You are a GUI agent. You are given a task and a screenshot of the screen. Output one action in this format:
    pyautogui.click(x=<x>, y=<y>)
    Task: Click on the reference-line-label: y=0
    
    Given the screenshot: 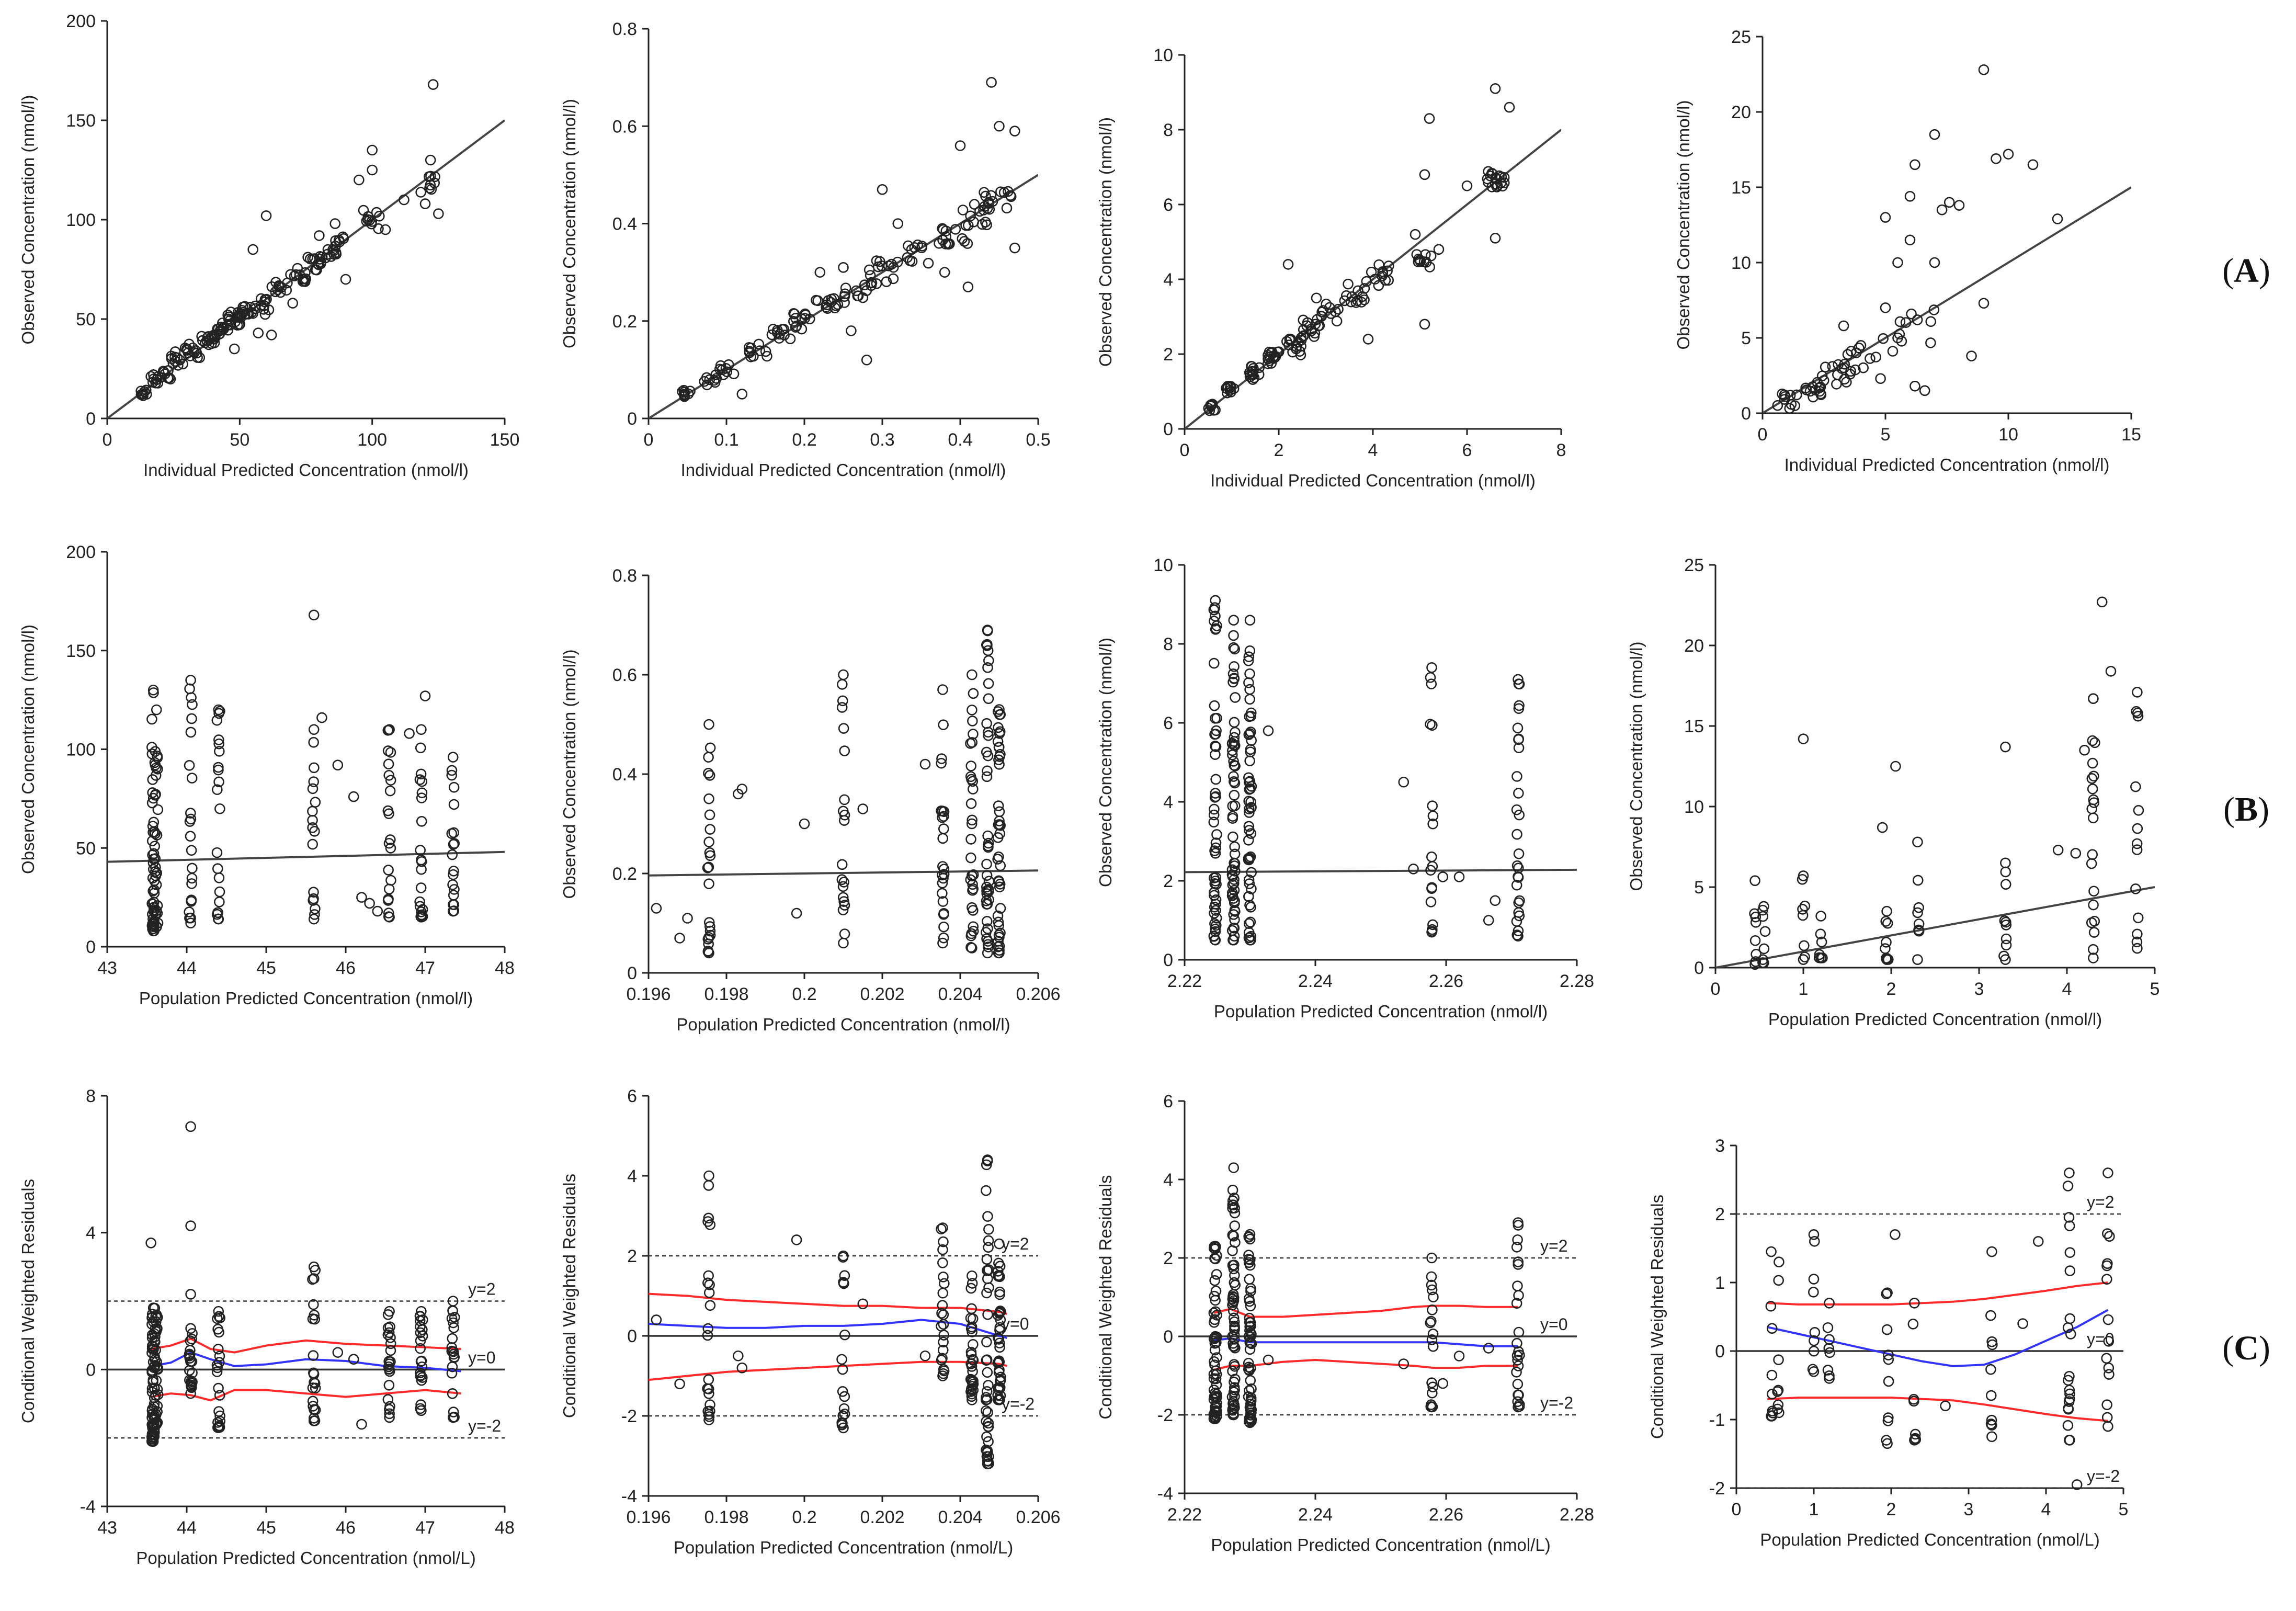 What is the action you would take?
    pyautogui.click(x=1553, y=1325)
    